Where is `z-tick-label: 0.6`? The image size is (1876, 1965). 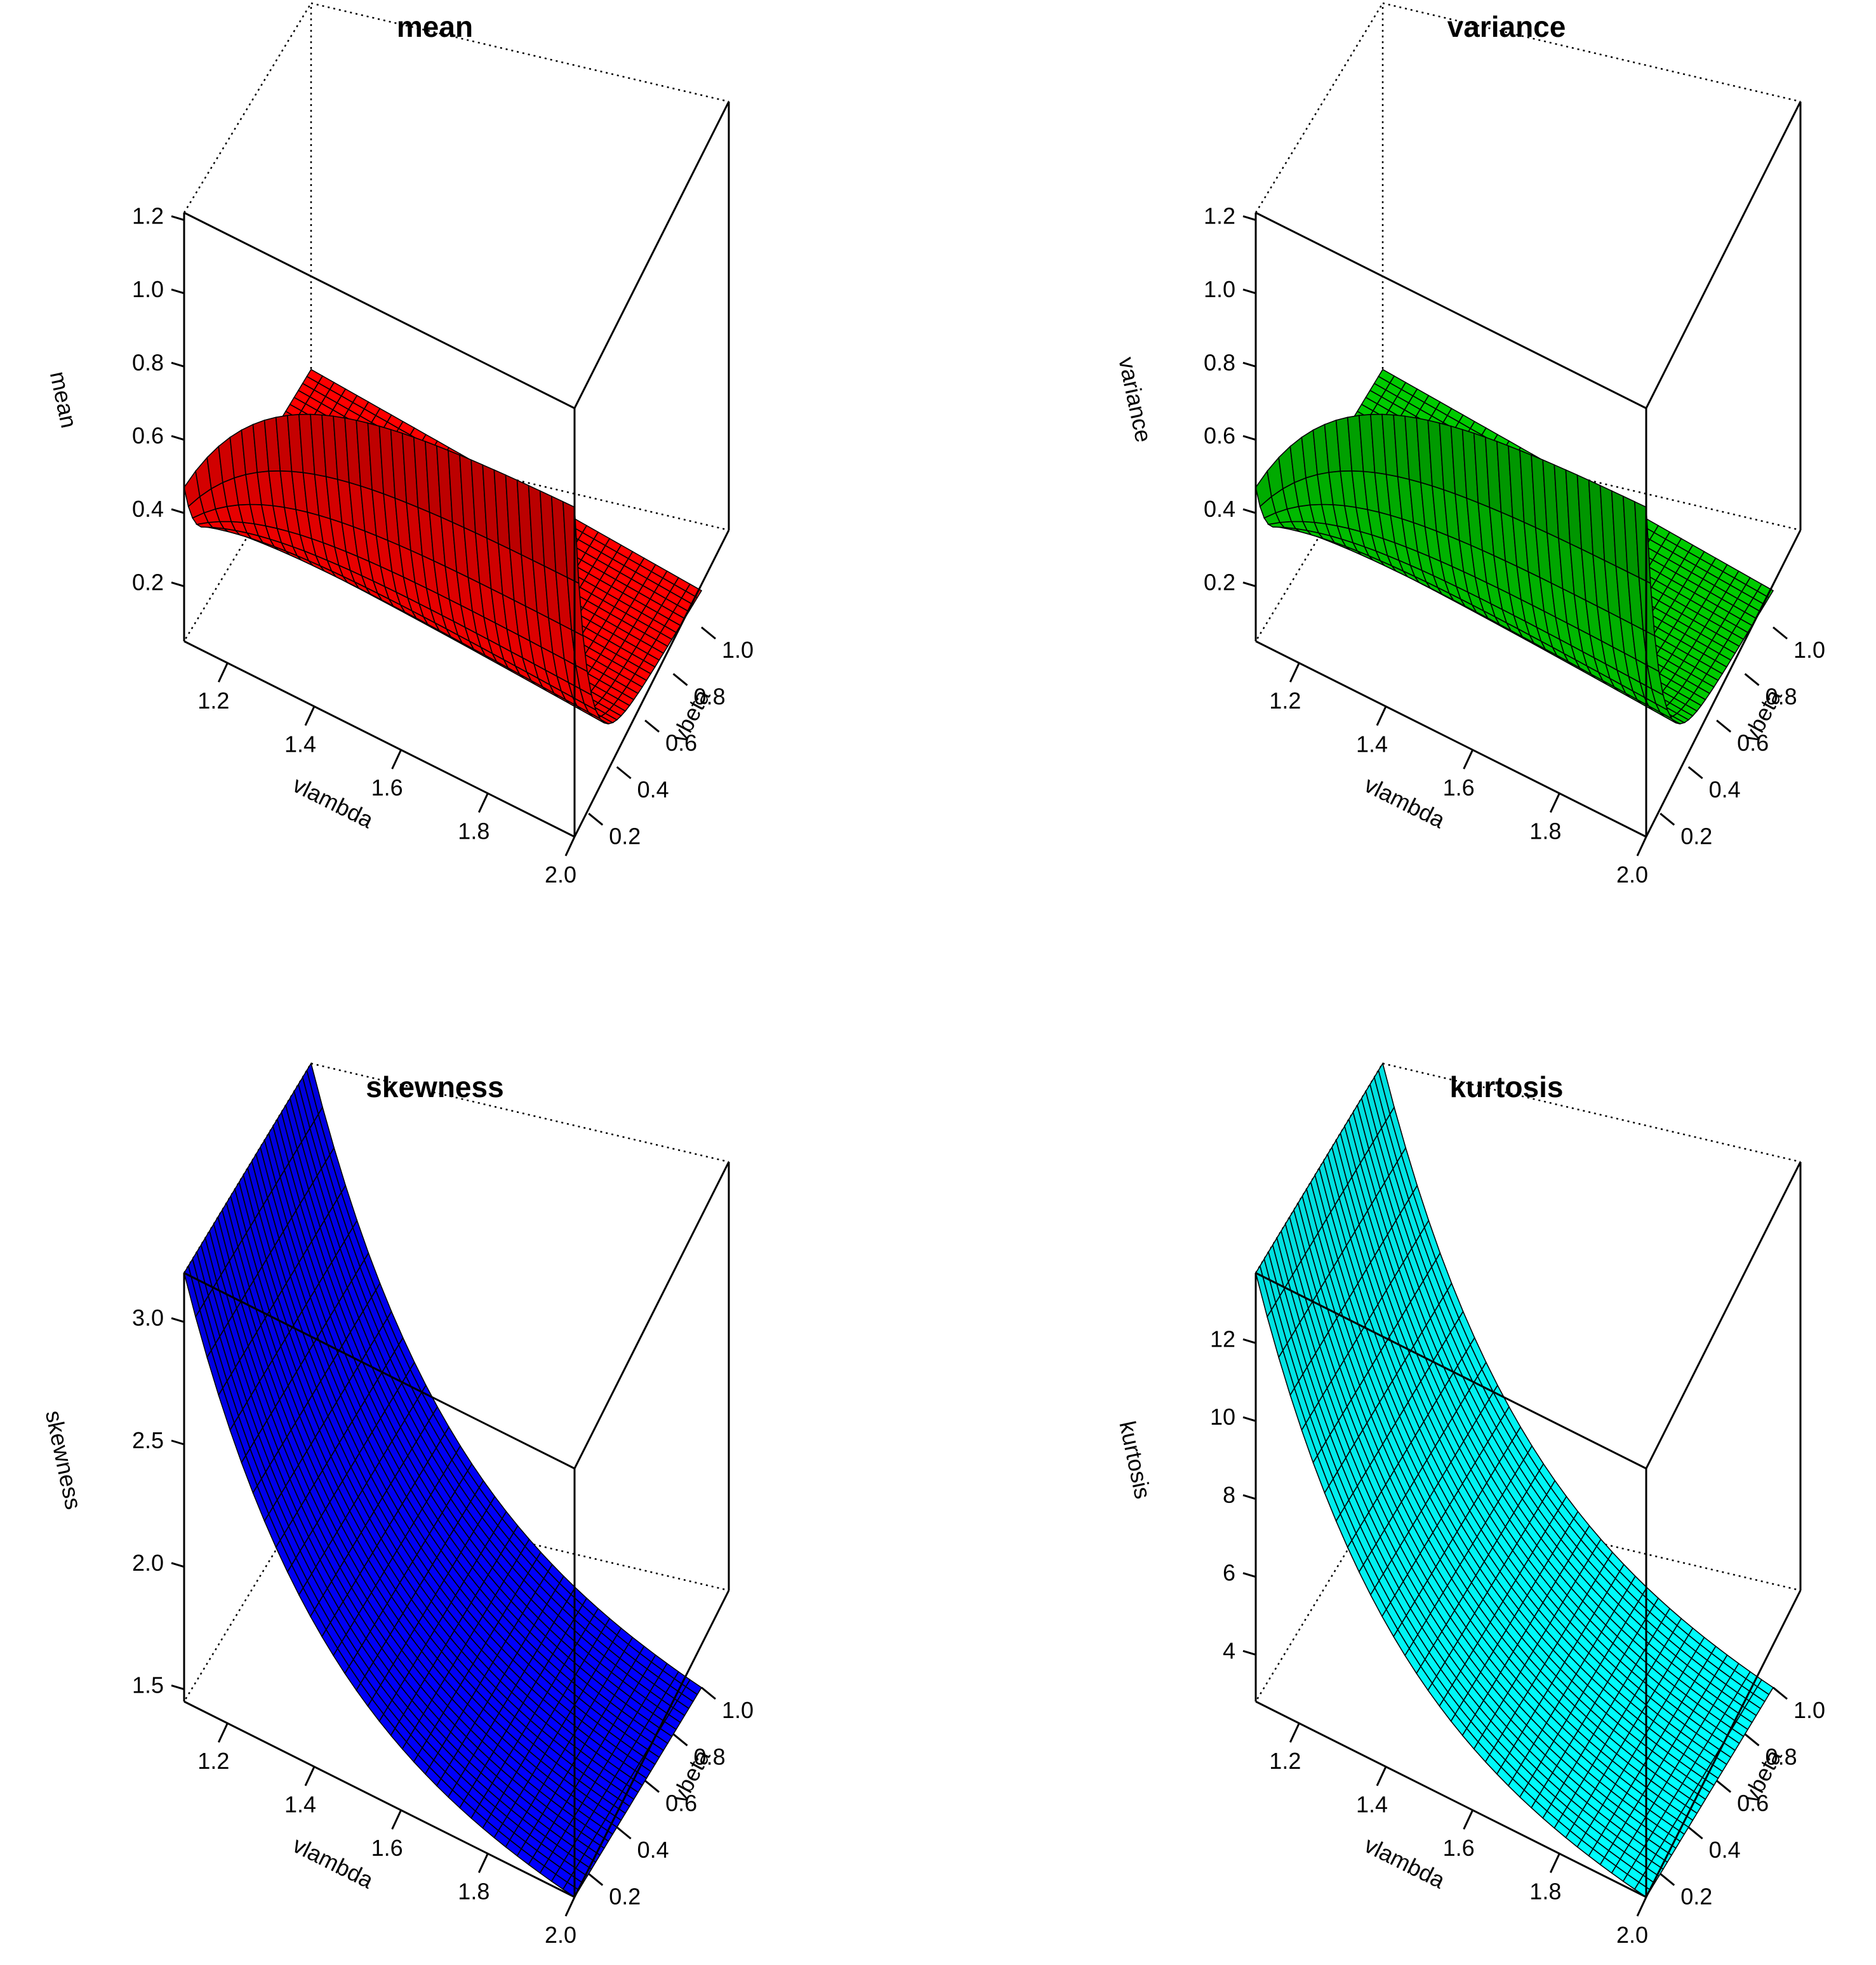 z-tick-label: 0.6 is located at coordinates (1219, 436).